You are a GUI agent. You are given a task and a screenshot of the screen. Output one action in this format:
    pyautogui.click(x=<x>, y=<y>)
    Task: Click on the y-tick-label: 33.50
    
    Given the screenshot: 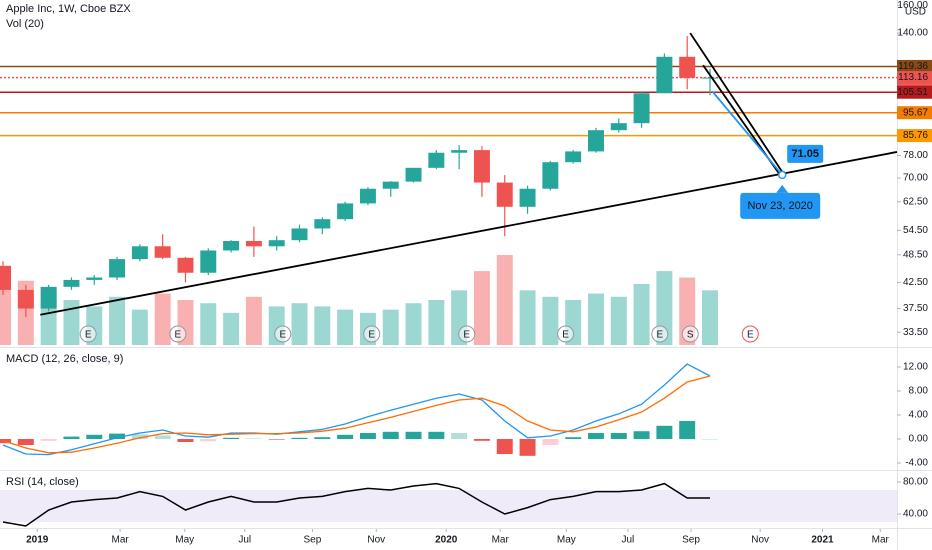 What is the action you would take?
    pyautogui.click(x=915, y=332)
    